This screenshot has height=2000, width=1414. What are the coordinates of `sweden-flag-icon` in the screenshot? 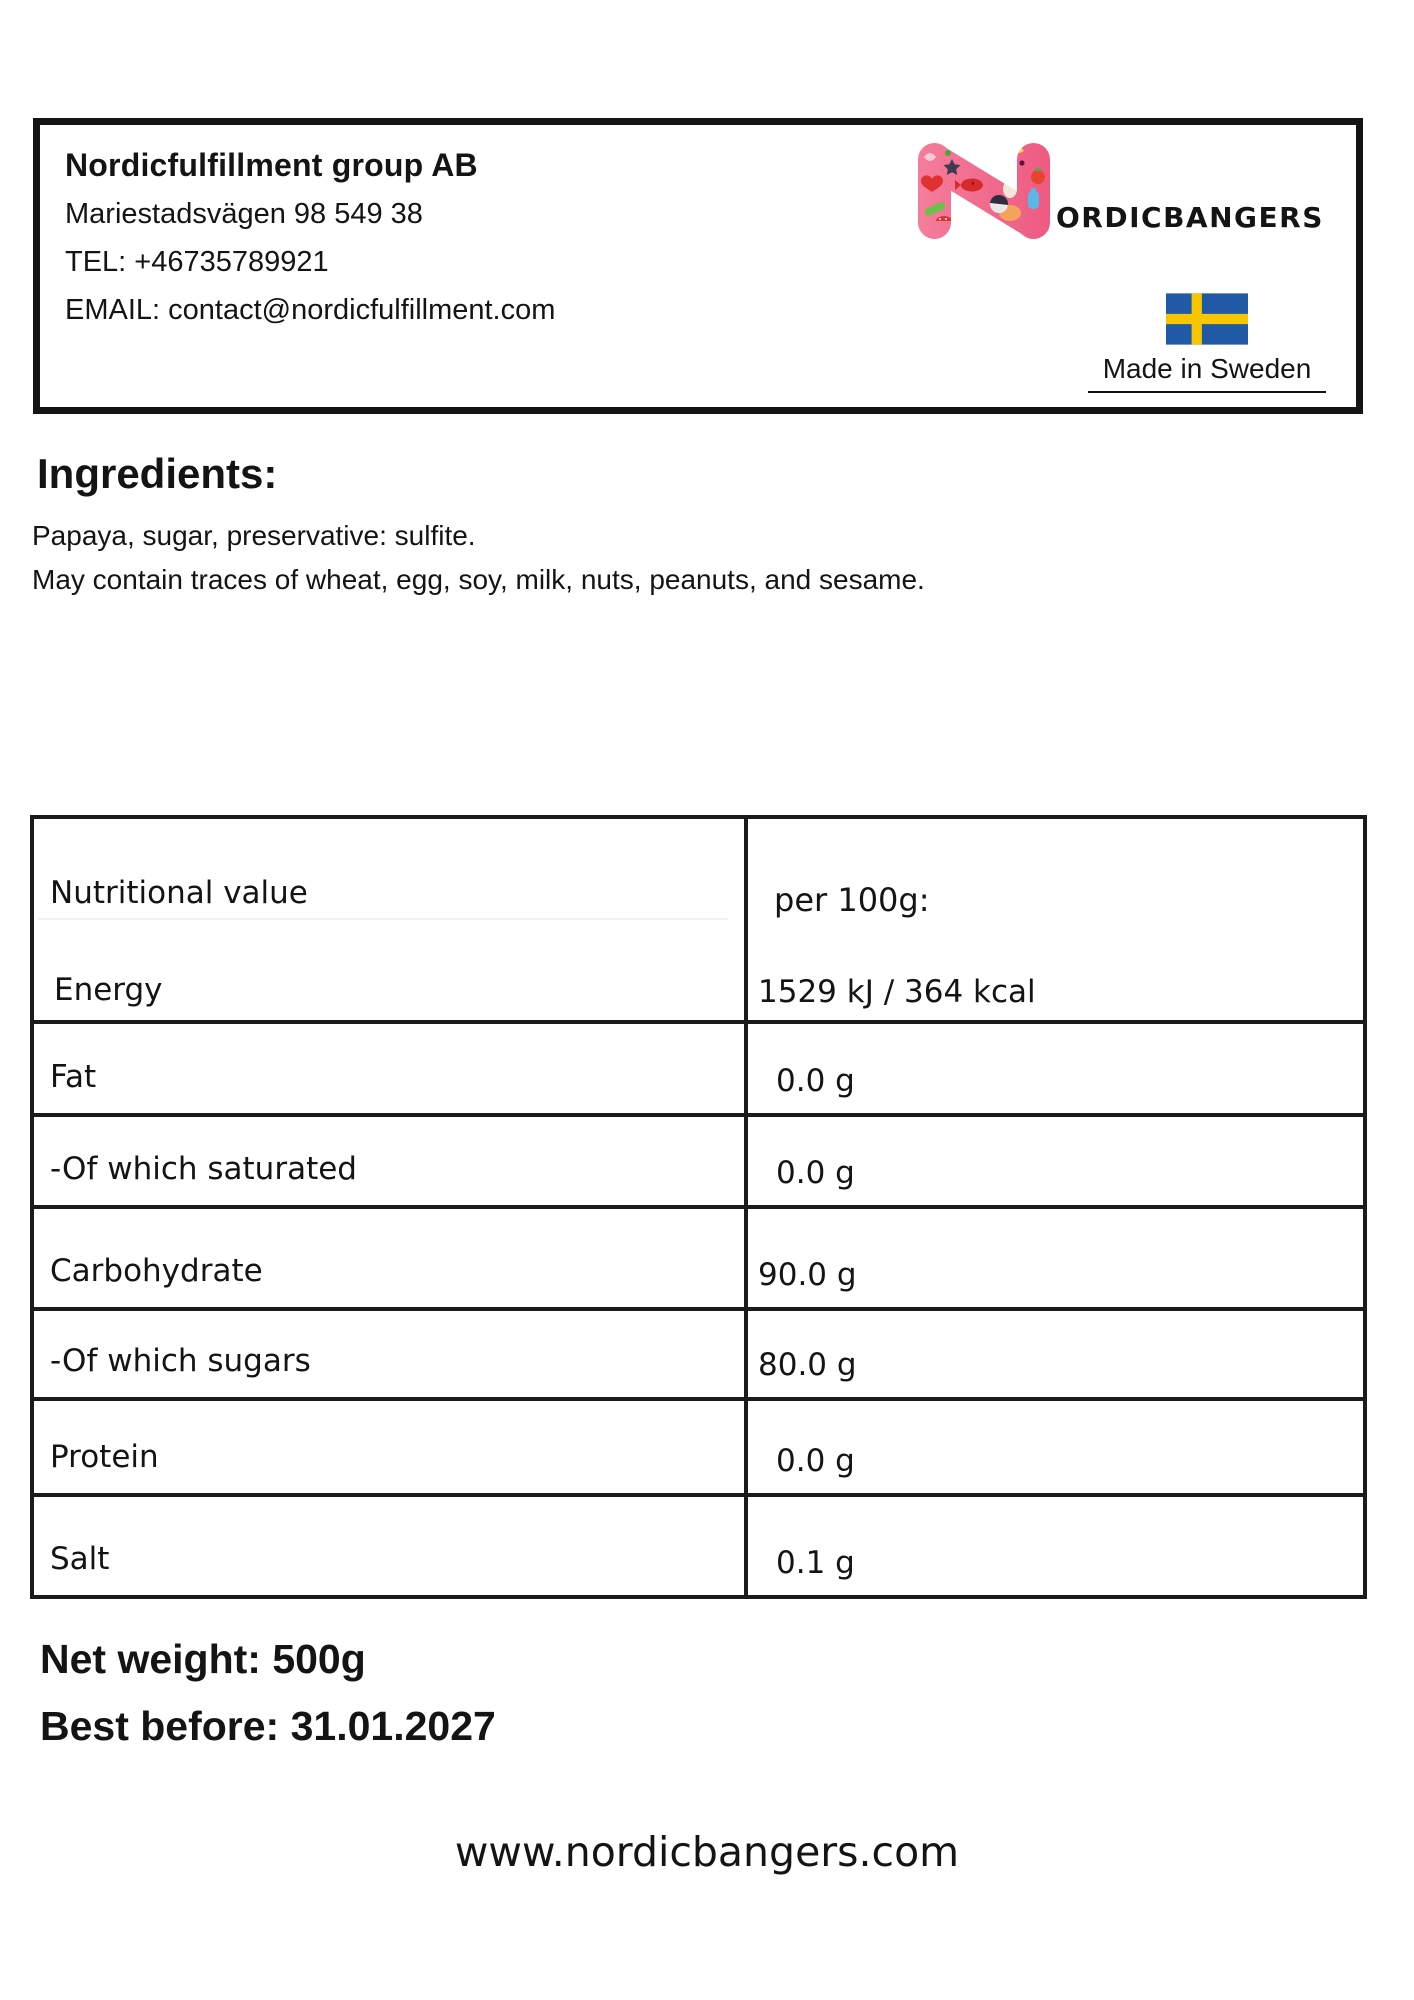 It's located at (1207, 319).